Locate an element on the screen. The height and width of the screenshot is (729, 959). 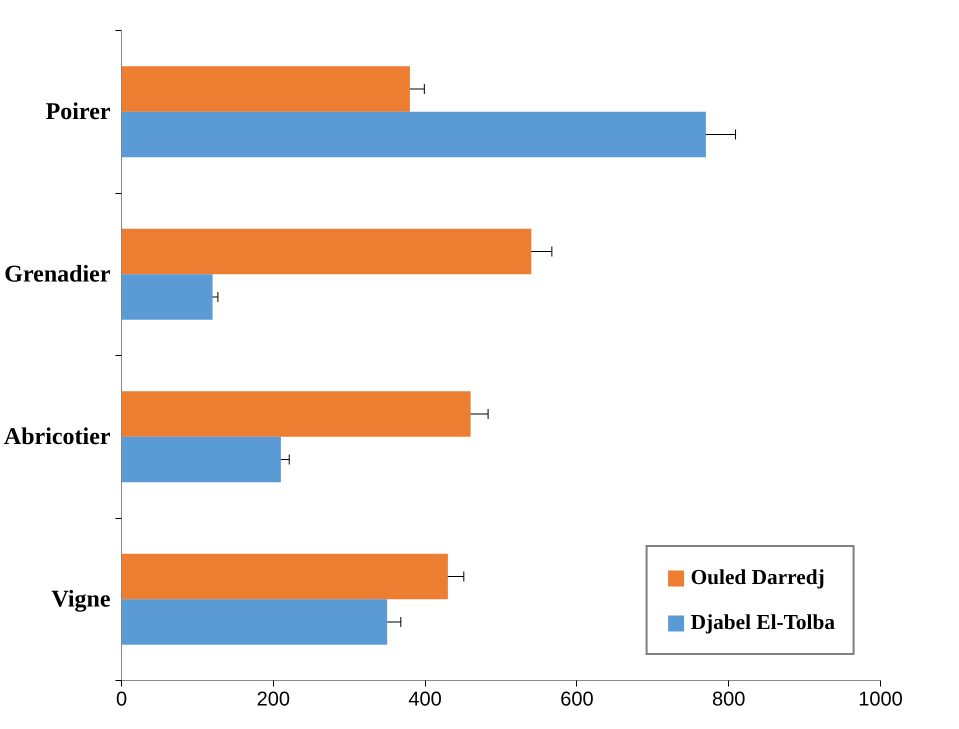
y-tick-label: Poirer is located at coordinates (78, 111).